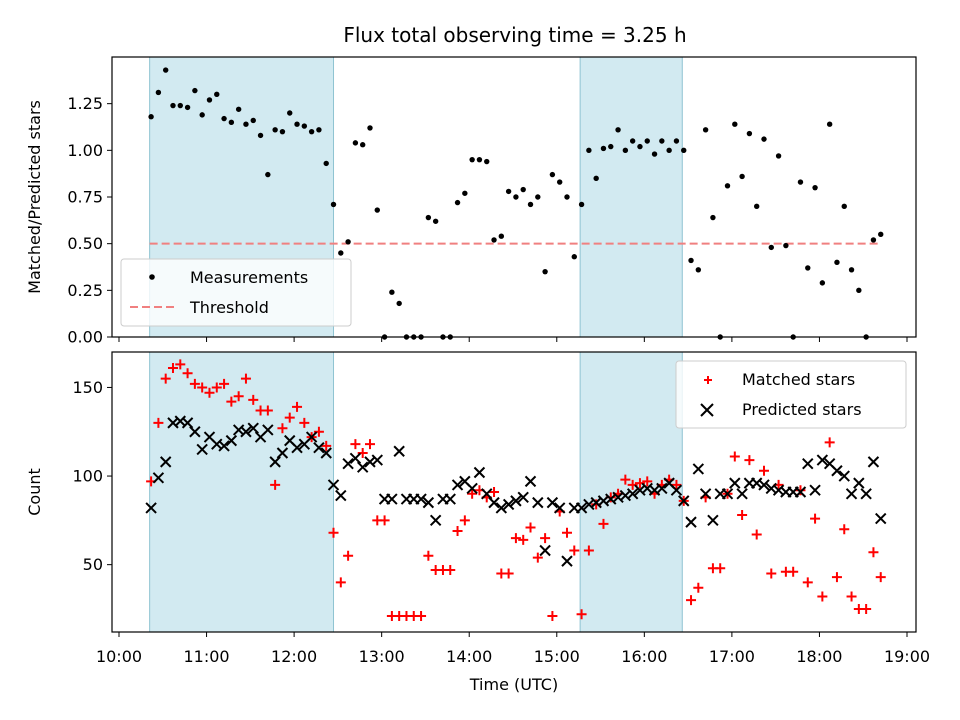 This screenshot has width=960, height=720. What do you see at coordinates (229, 307) in the screenshot?
I see `legend-threshold-label: Threshold` at bounding box center [229, 307].